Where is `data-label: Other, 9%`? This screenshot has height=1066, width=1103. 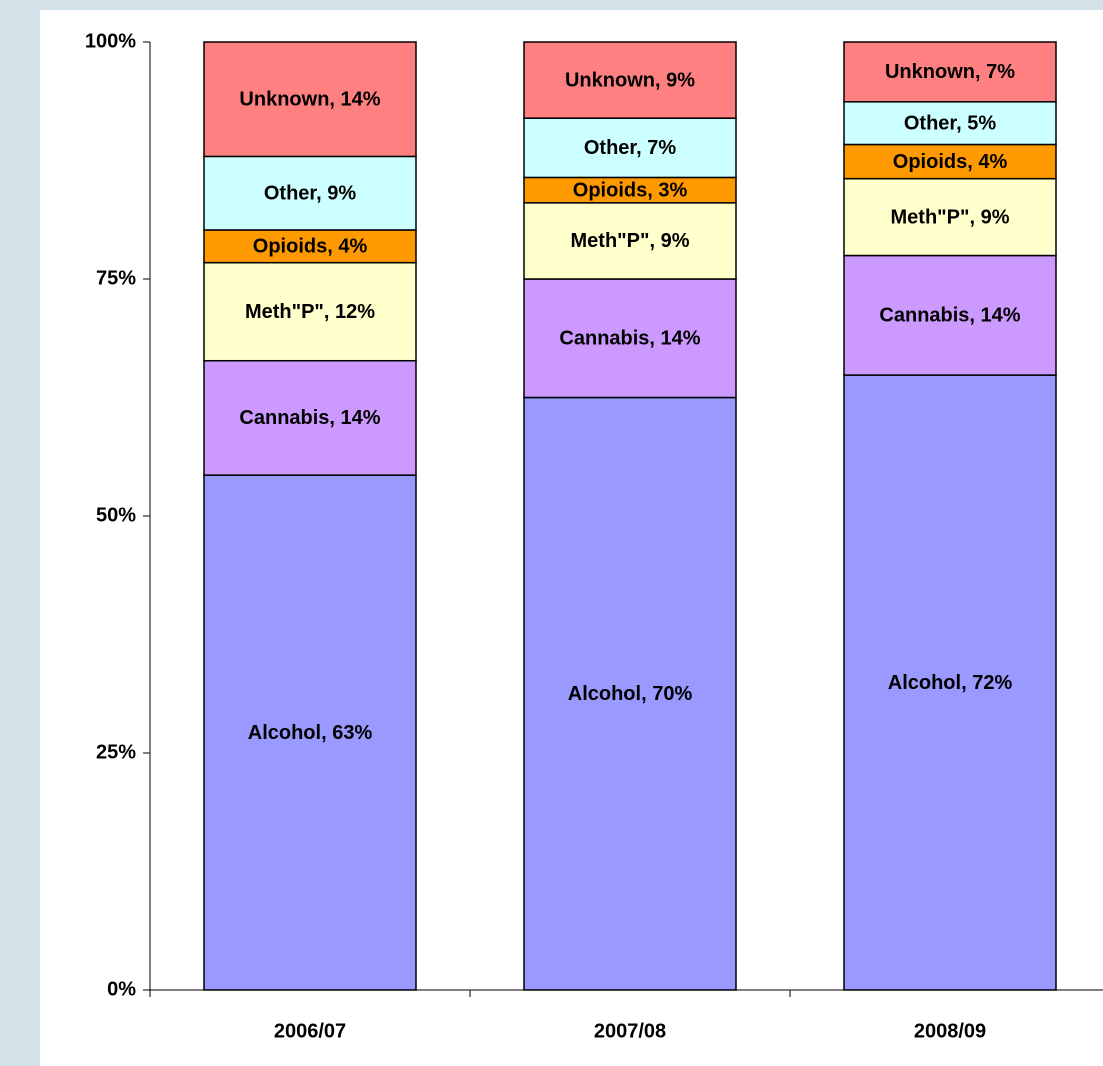
data-label: Other, 9% is located at coordinates (310, 193).